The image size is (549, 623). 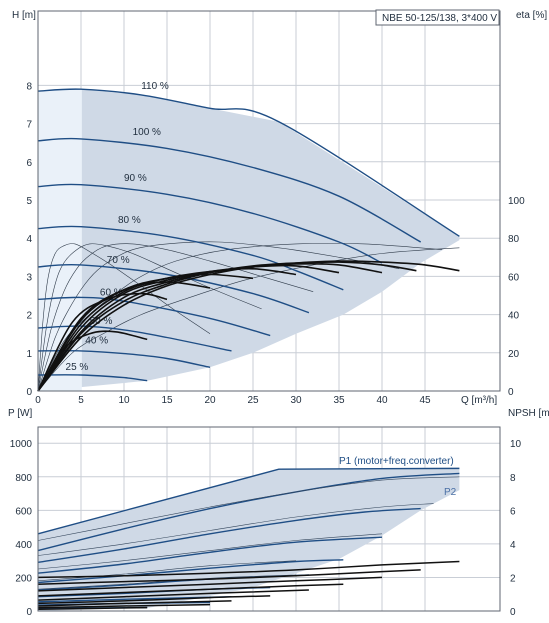 I want to click on head-tick-label: 5, so click(x=29, y=201).